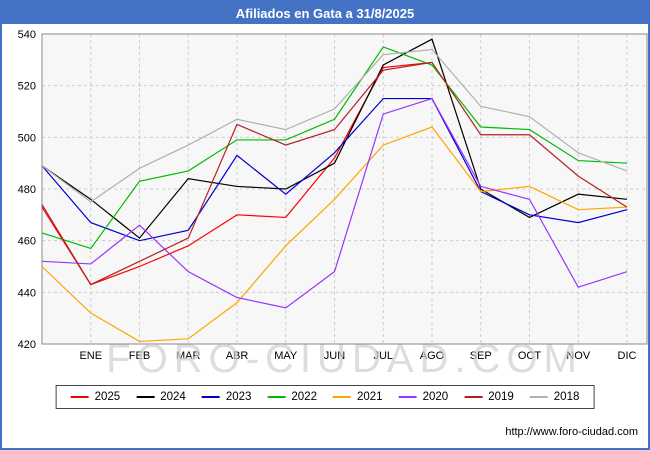  I want to click on legend-label: 2020, so click(435, 397).